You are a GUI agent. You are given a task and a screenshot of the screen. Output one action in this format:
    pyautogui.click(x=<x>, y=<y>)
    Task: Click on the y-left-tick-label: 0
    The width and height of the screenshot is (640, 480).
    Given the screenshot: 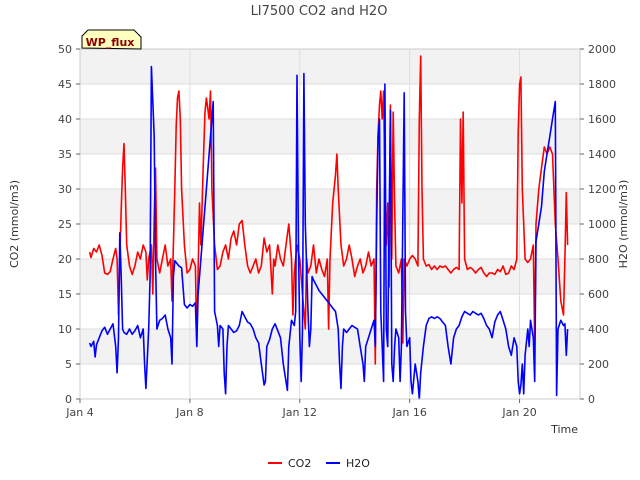 What is the action you would take?
    pyautogui.click(x=68, y=399)
    